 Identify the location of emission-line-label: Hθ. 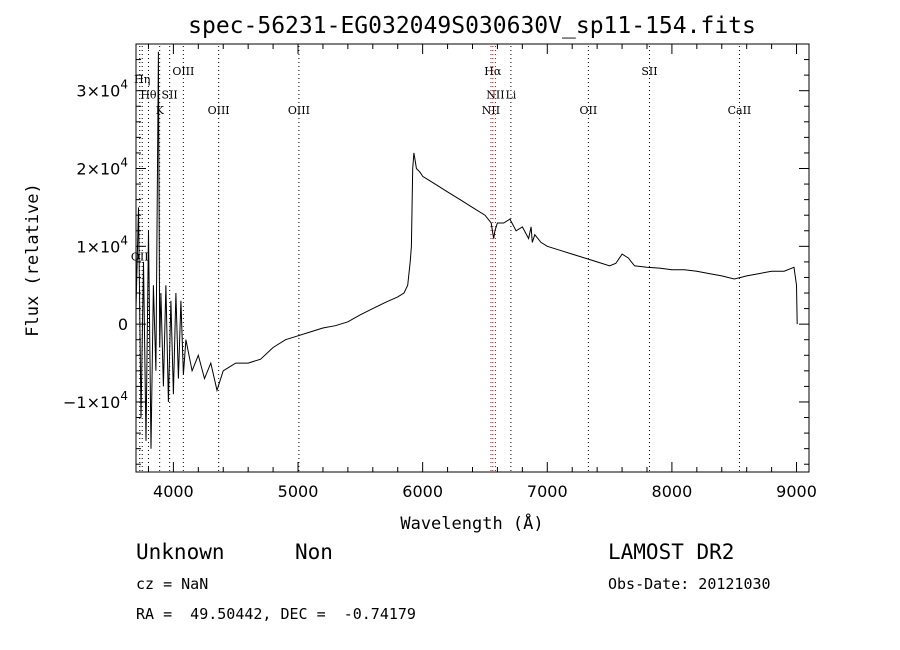
(148, 94).